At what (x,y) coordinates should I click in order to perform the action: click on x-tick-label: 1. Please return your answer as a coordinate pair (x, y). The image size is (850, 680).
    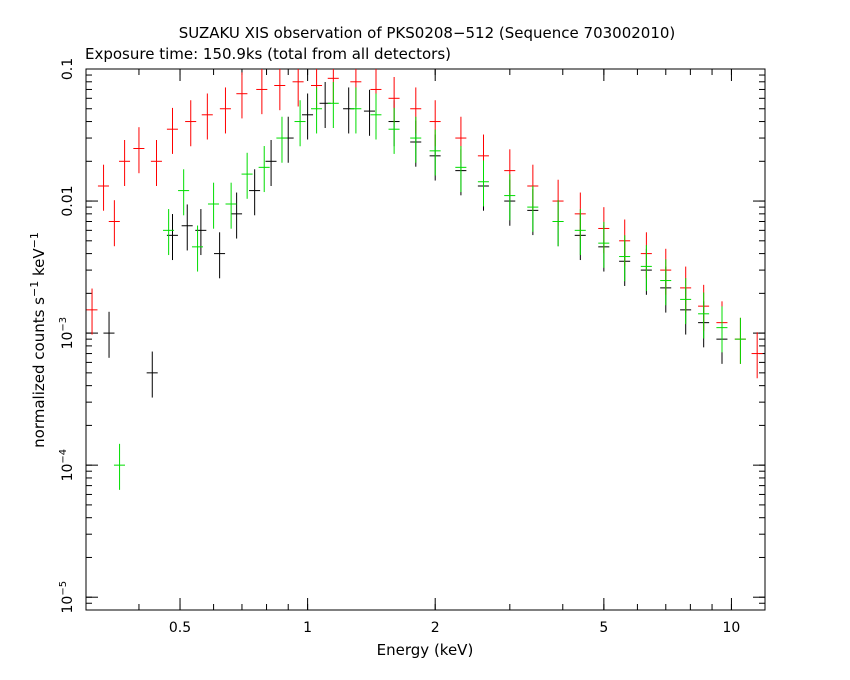
    Looking at the image, I should click on (307, 628).